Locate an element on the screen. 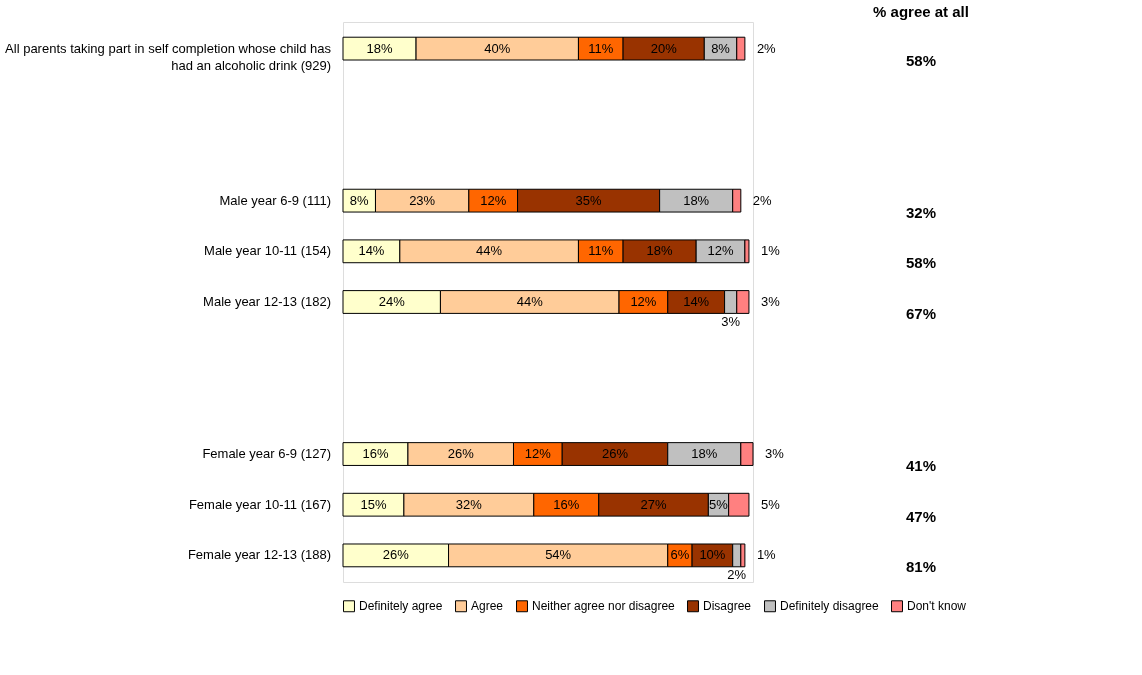  data-label: 32% is located at coordinates (469, 504).